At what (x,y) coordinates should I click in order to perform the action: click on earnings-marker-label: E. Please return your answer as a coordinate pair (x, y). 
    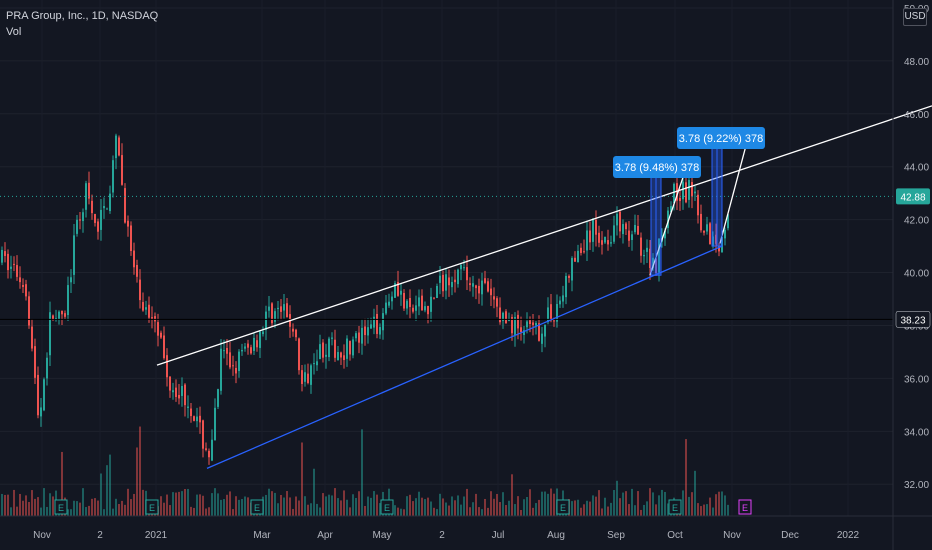
    Looking at the image, I should click on (152, 508).